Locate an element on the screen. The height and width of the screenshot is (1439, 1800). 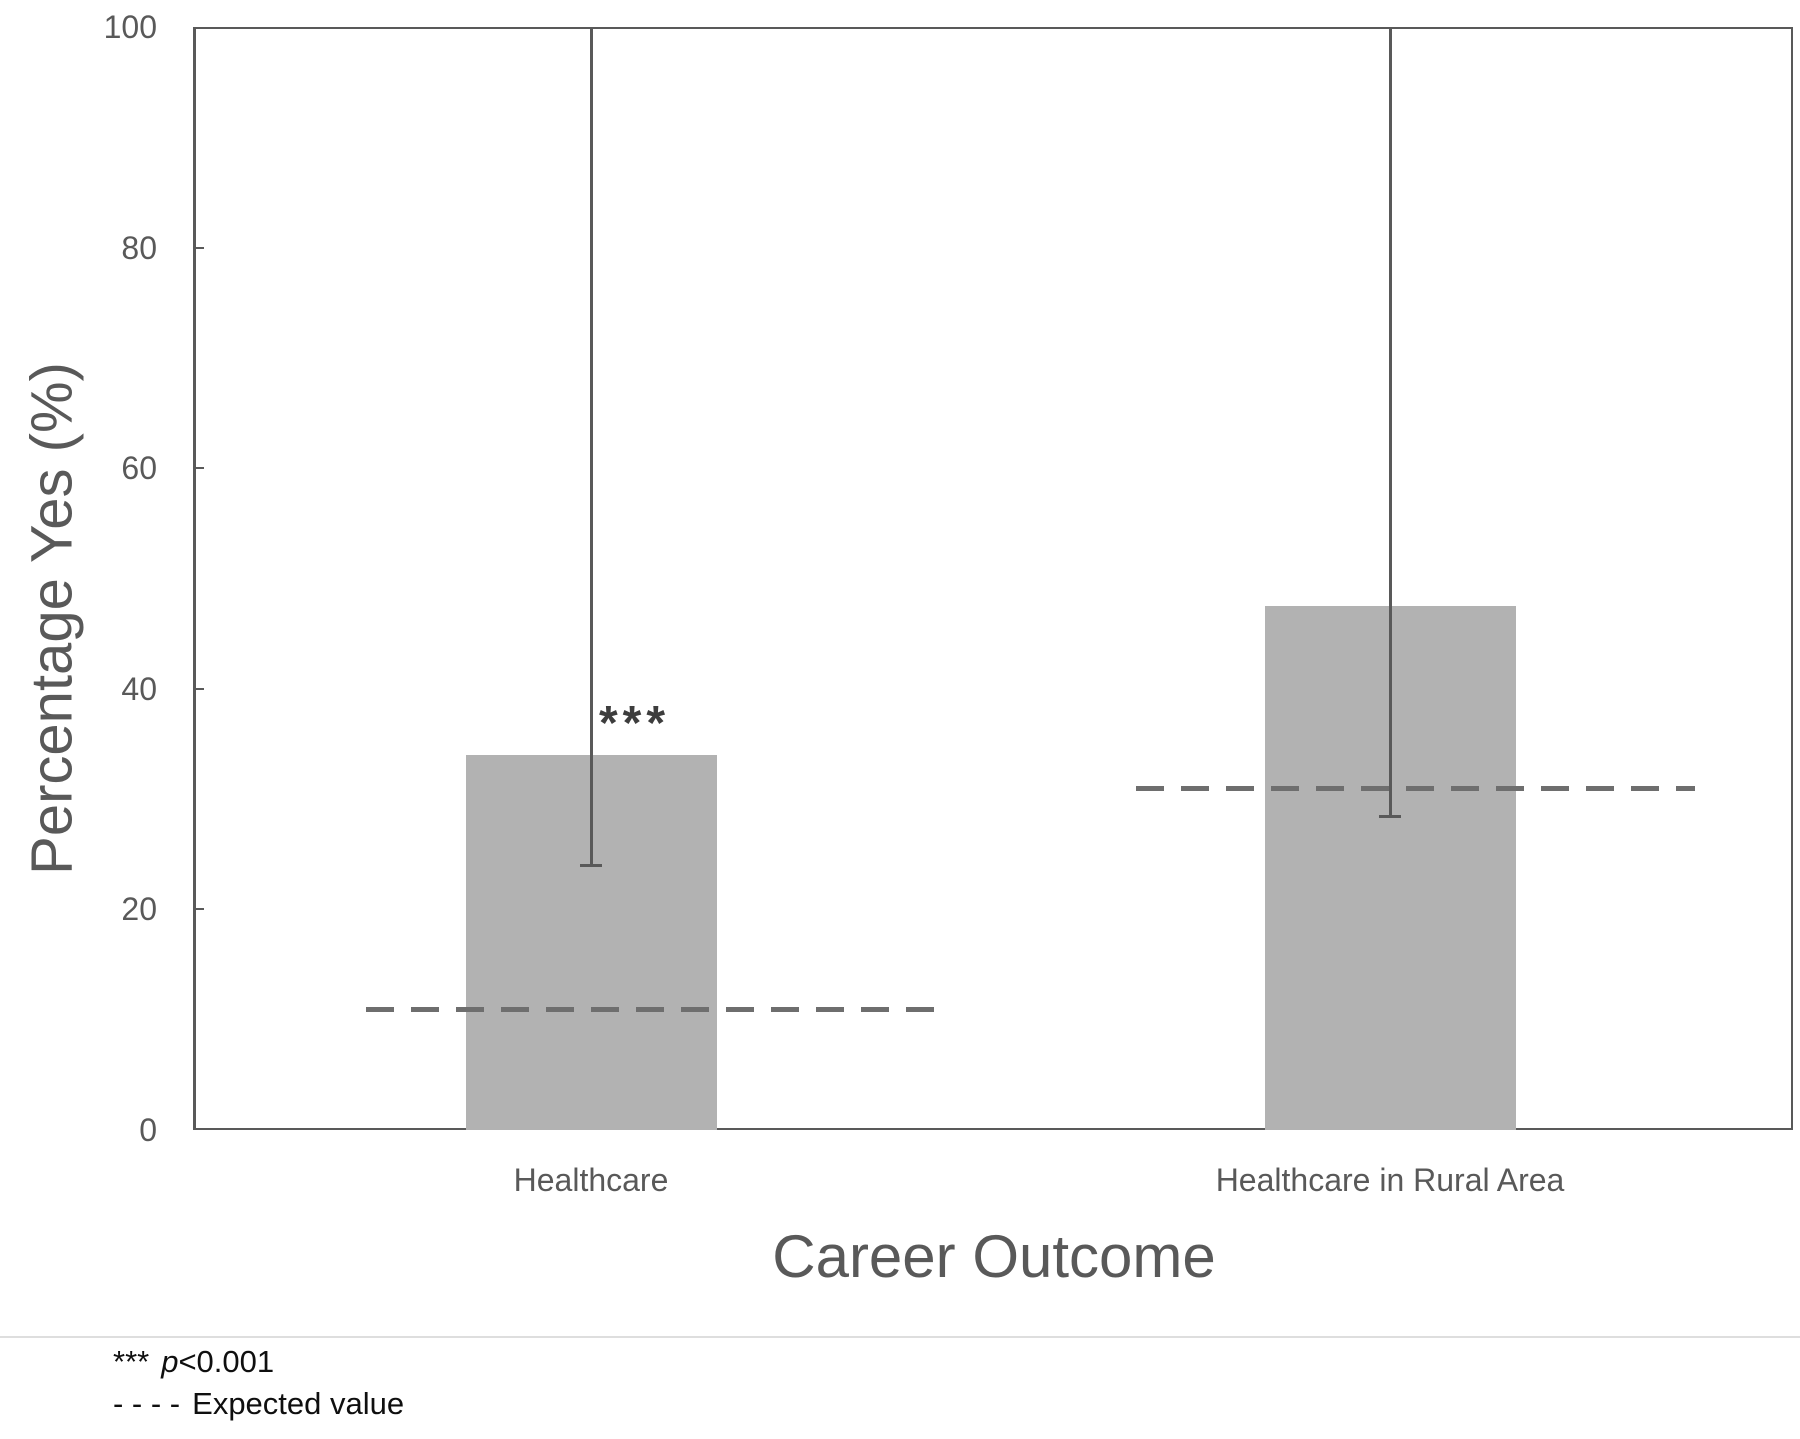
footnote-expected-value: - - - - Expected value is located at coordinates (258, 1404).